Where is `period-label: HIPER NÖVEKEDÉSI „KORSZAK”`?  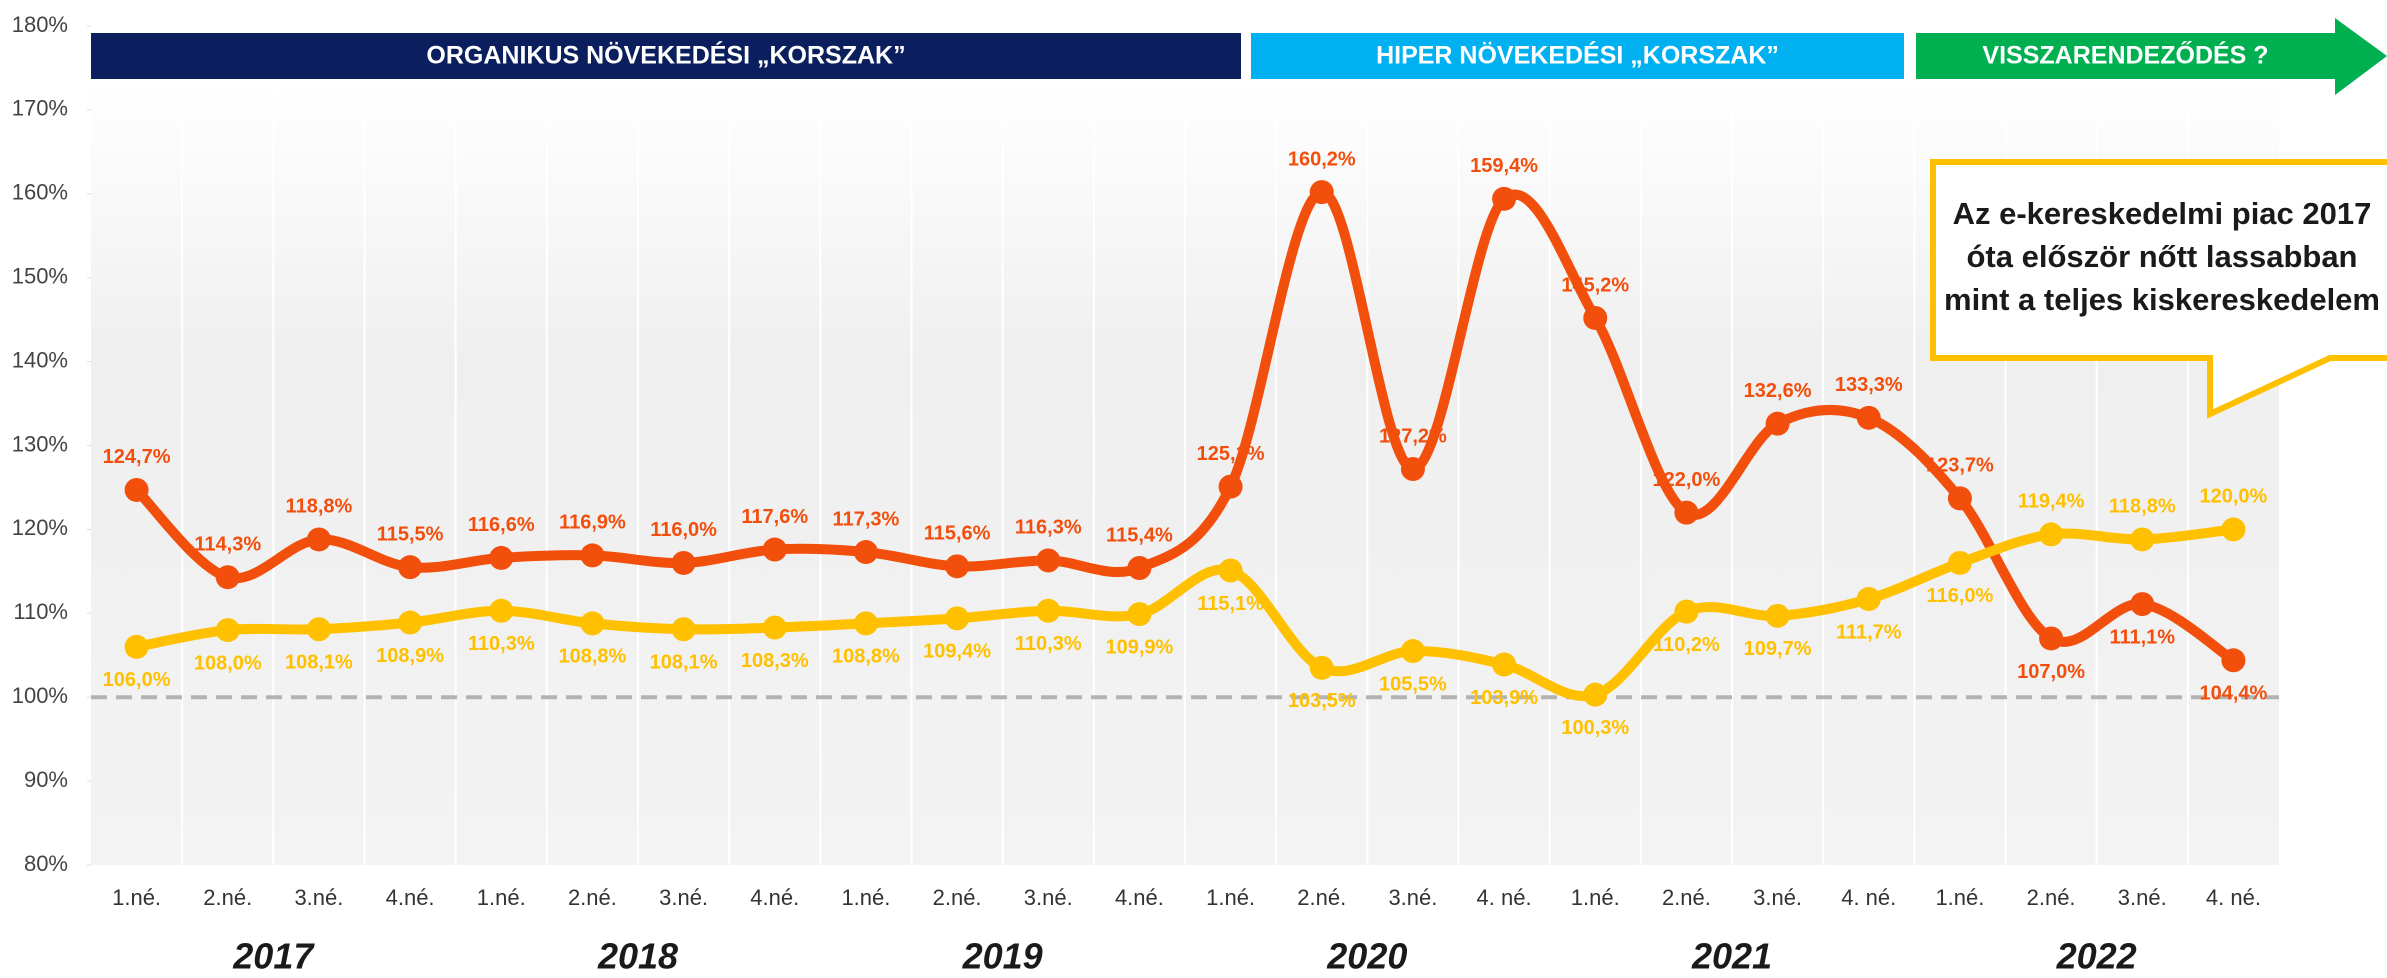
period-label: HIPER NÖVEKEDÉSI „KORSZAK” is located at coordinates (1577, 55).